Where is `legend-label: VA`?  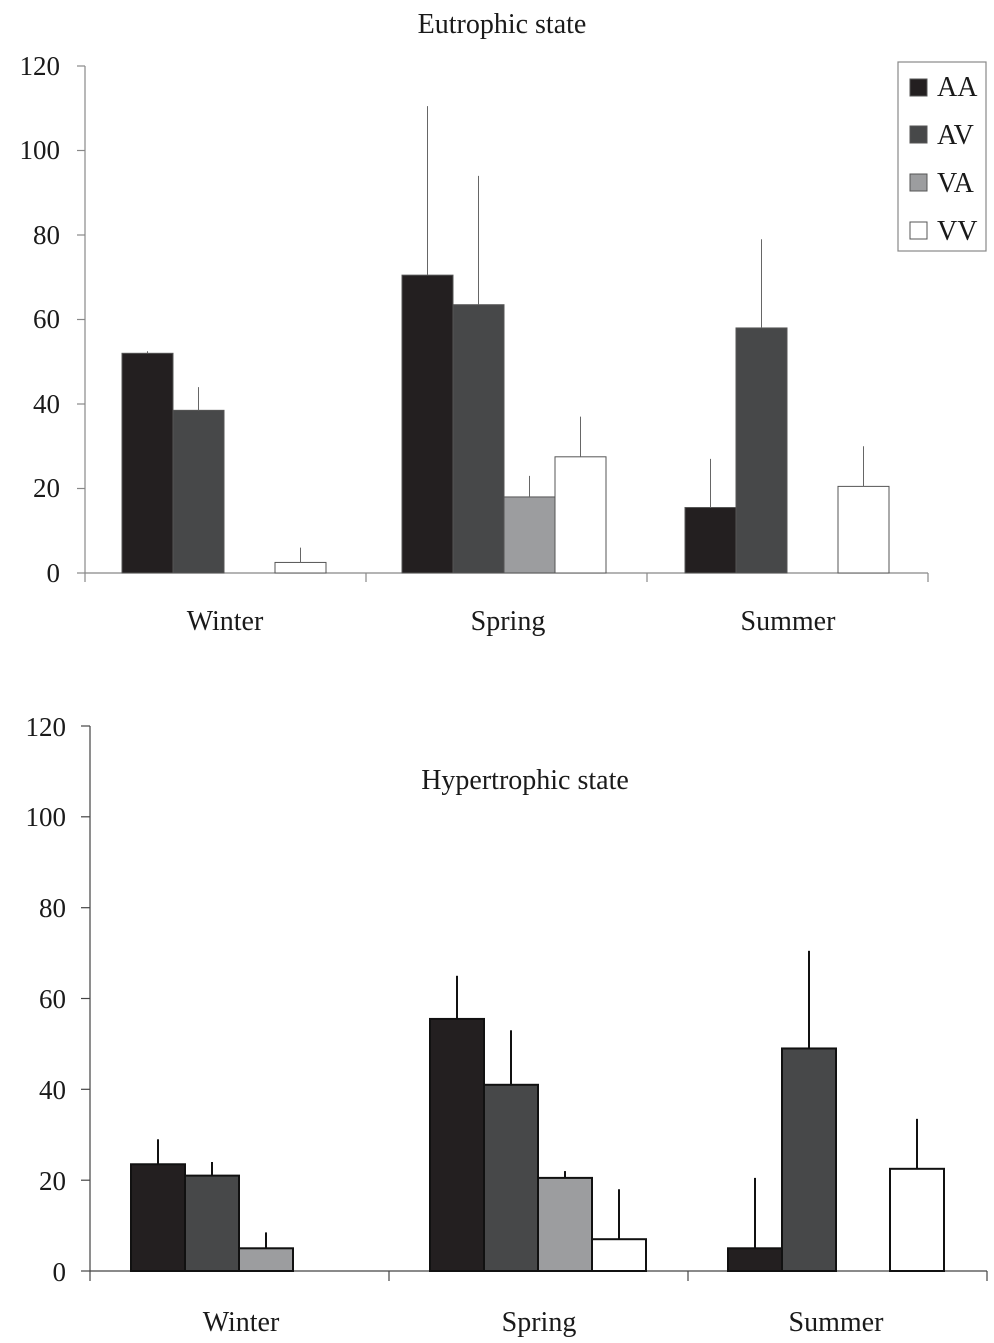 legend-label: VA is located at coordinates (956, 183).